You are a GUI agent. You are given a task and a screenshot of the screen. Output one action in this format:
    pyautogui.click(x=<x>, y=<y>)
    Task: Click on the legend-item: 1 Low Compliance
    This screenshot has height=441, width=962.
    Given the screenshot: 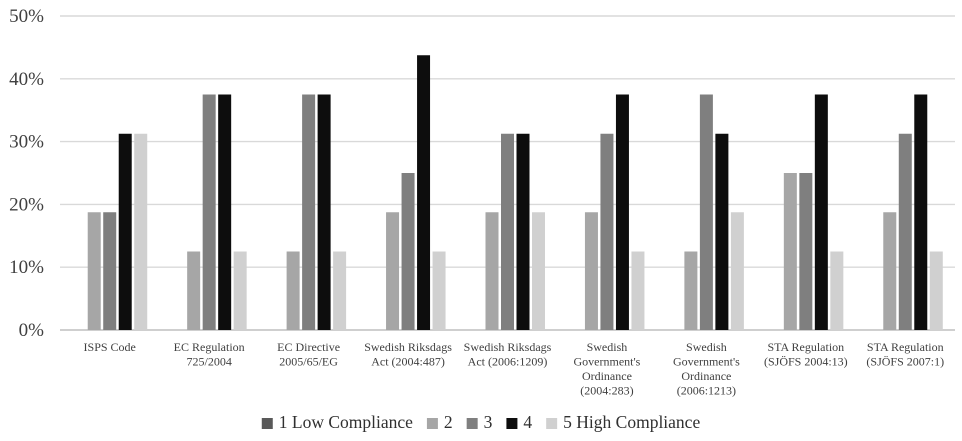 What is the action you would take?
    pyautogui.click(x=337, y=422)
    